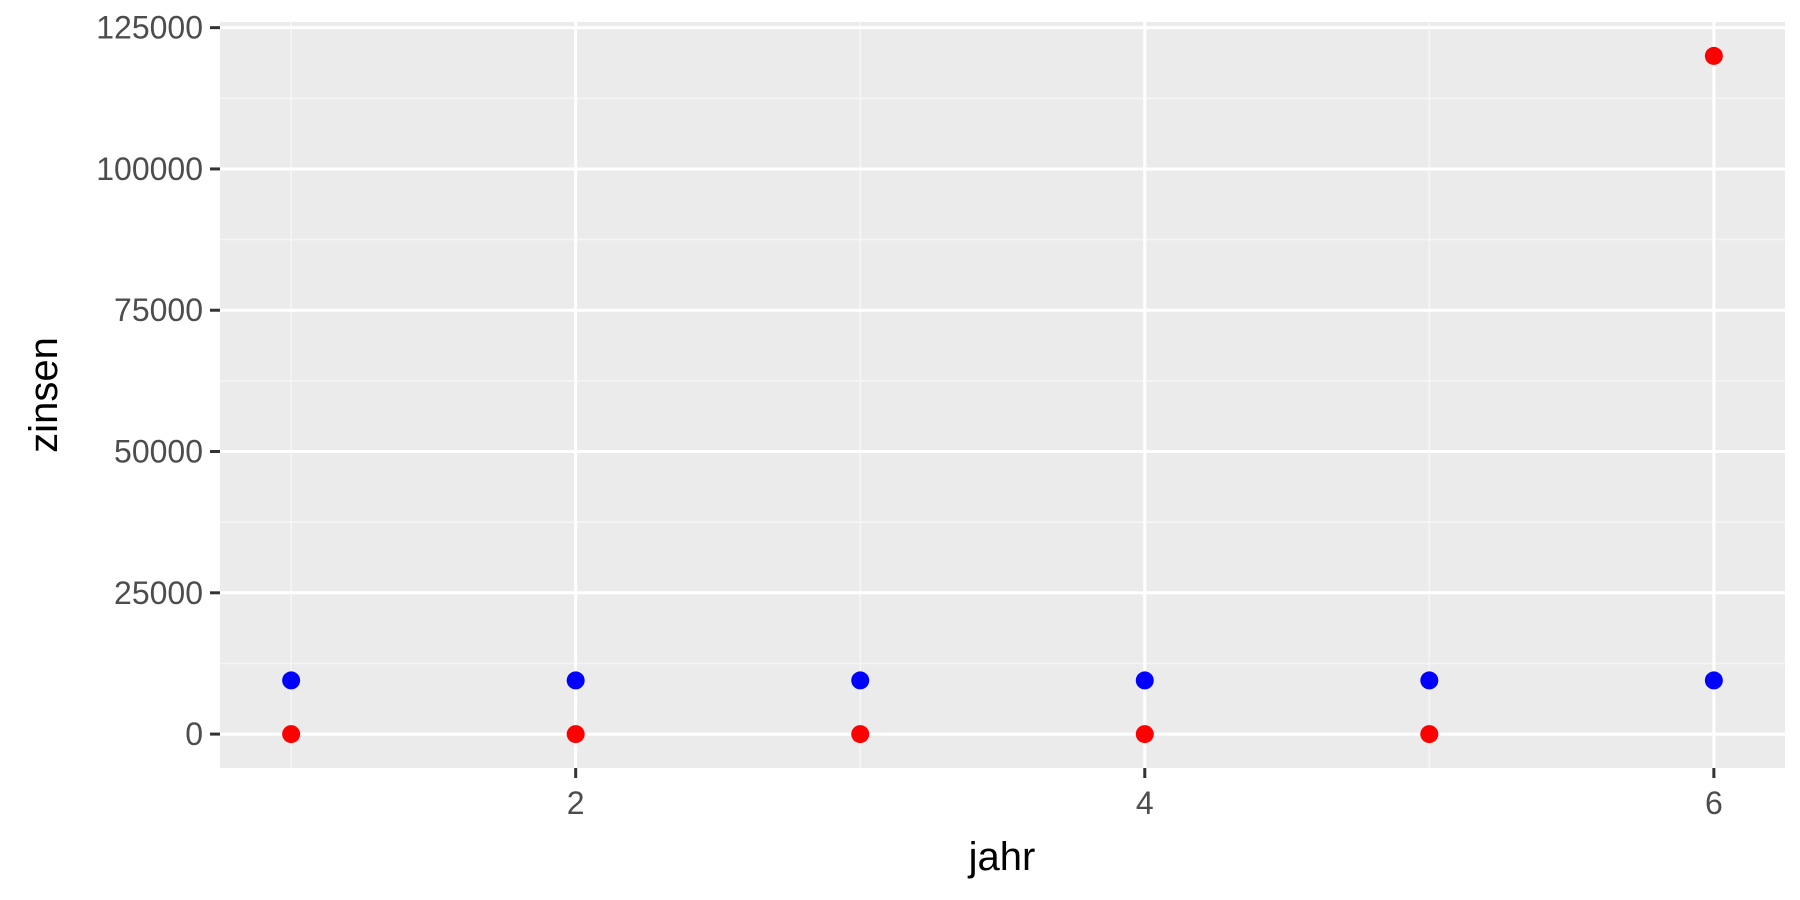 The width and height of the screenshot is (1800, 900). Describe the element at coordinates (149, 381) in the screenshot. I see `y-axis-tick-labels: 0 25000 50000 75000 100000 125000` at that location.